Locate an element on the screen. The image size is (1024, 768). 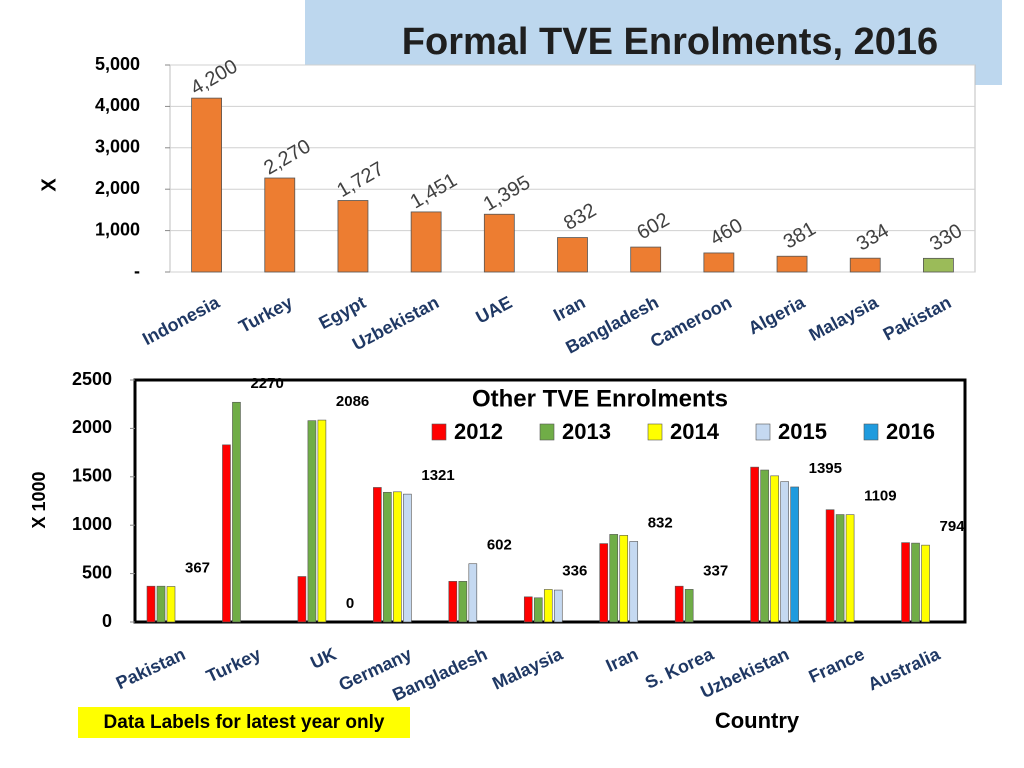
y-tick-label: 0 is located at coordinates (107, 621).